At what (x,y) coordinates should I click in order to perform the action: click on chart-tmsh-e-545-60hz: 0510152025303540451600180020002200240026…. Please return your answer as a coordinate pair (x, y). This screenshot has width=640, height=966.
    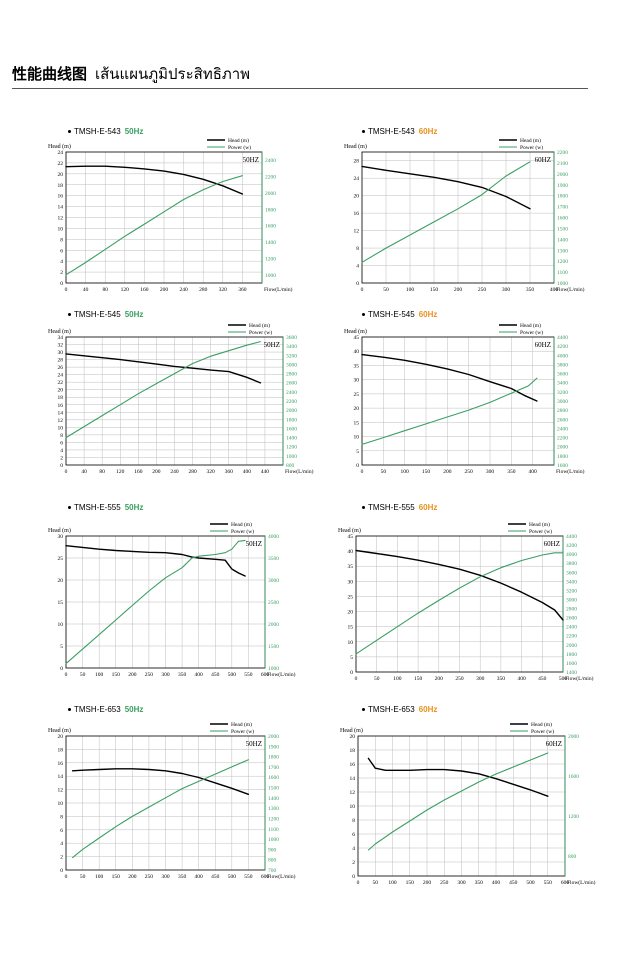
    Looking at the image, I should click on (464, 398).